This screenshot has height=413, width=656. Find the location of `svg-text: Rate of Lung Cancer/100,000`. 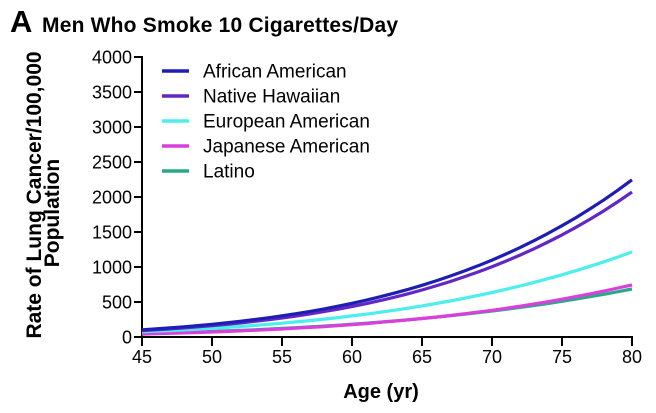

svg-text: Rate of Lung Cancer/100,000 is located at coordinates (34, 194).